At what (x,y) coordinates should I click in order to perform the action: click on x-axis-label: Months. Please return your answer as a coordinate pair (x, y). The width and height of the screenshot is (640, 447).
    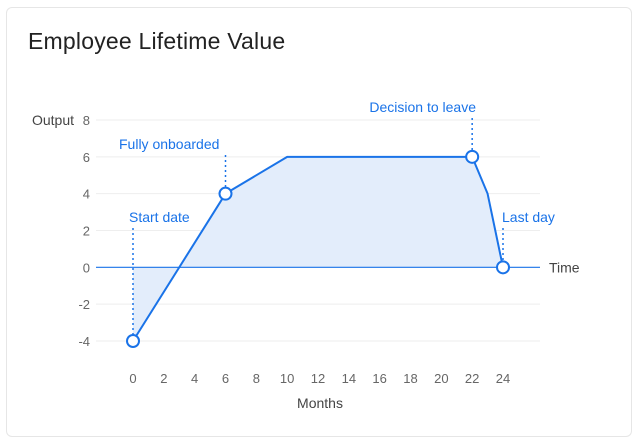
    Looking at the image, I should click on (320, 403).